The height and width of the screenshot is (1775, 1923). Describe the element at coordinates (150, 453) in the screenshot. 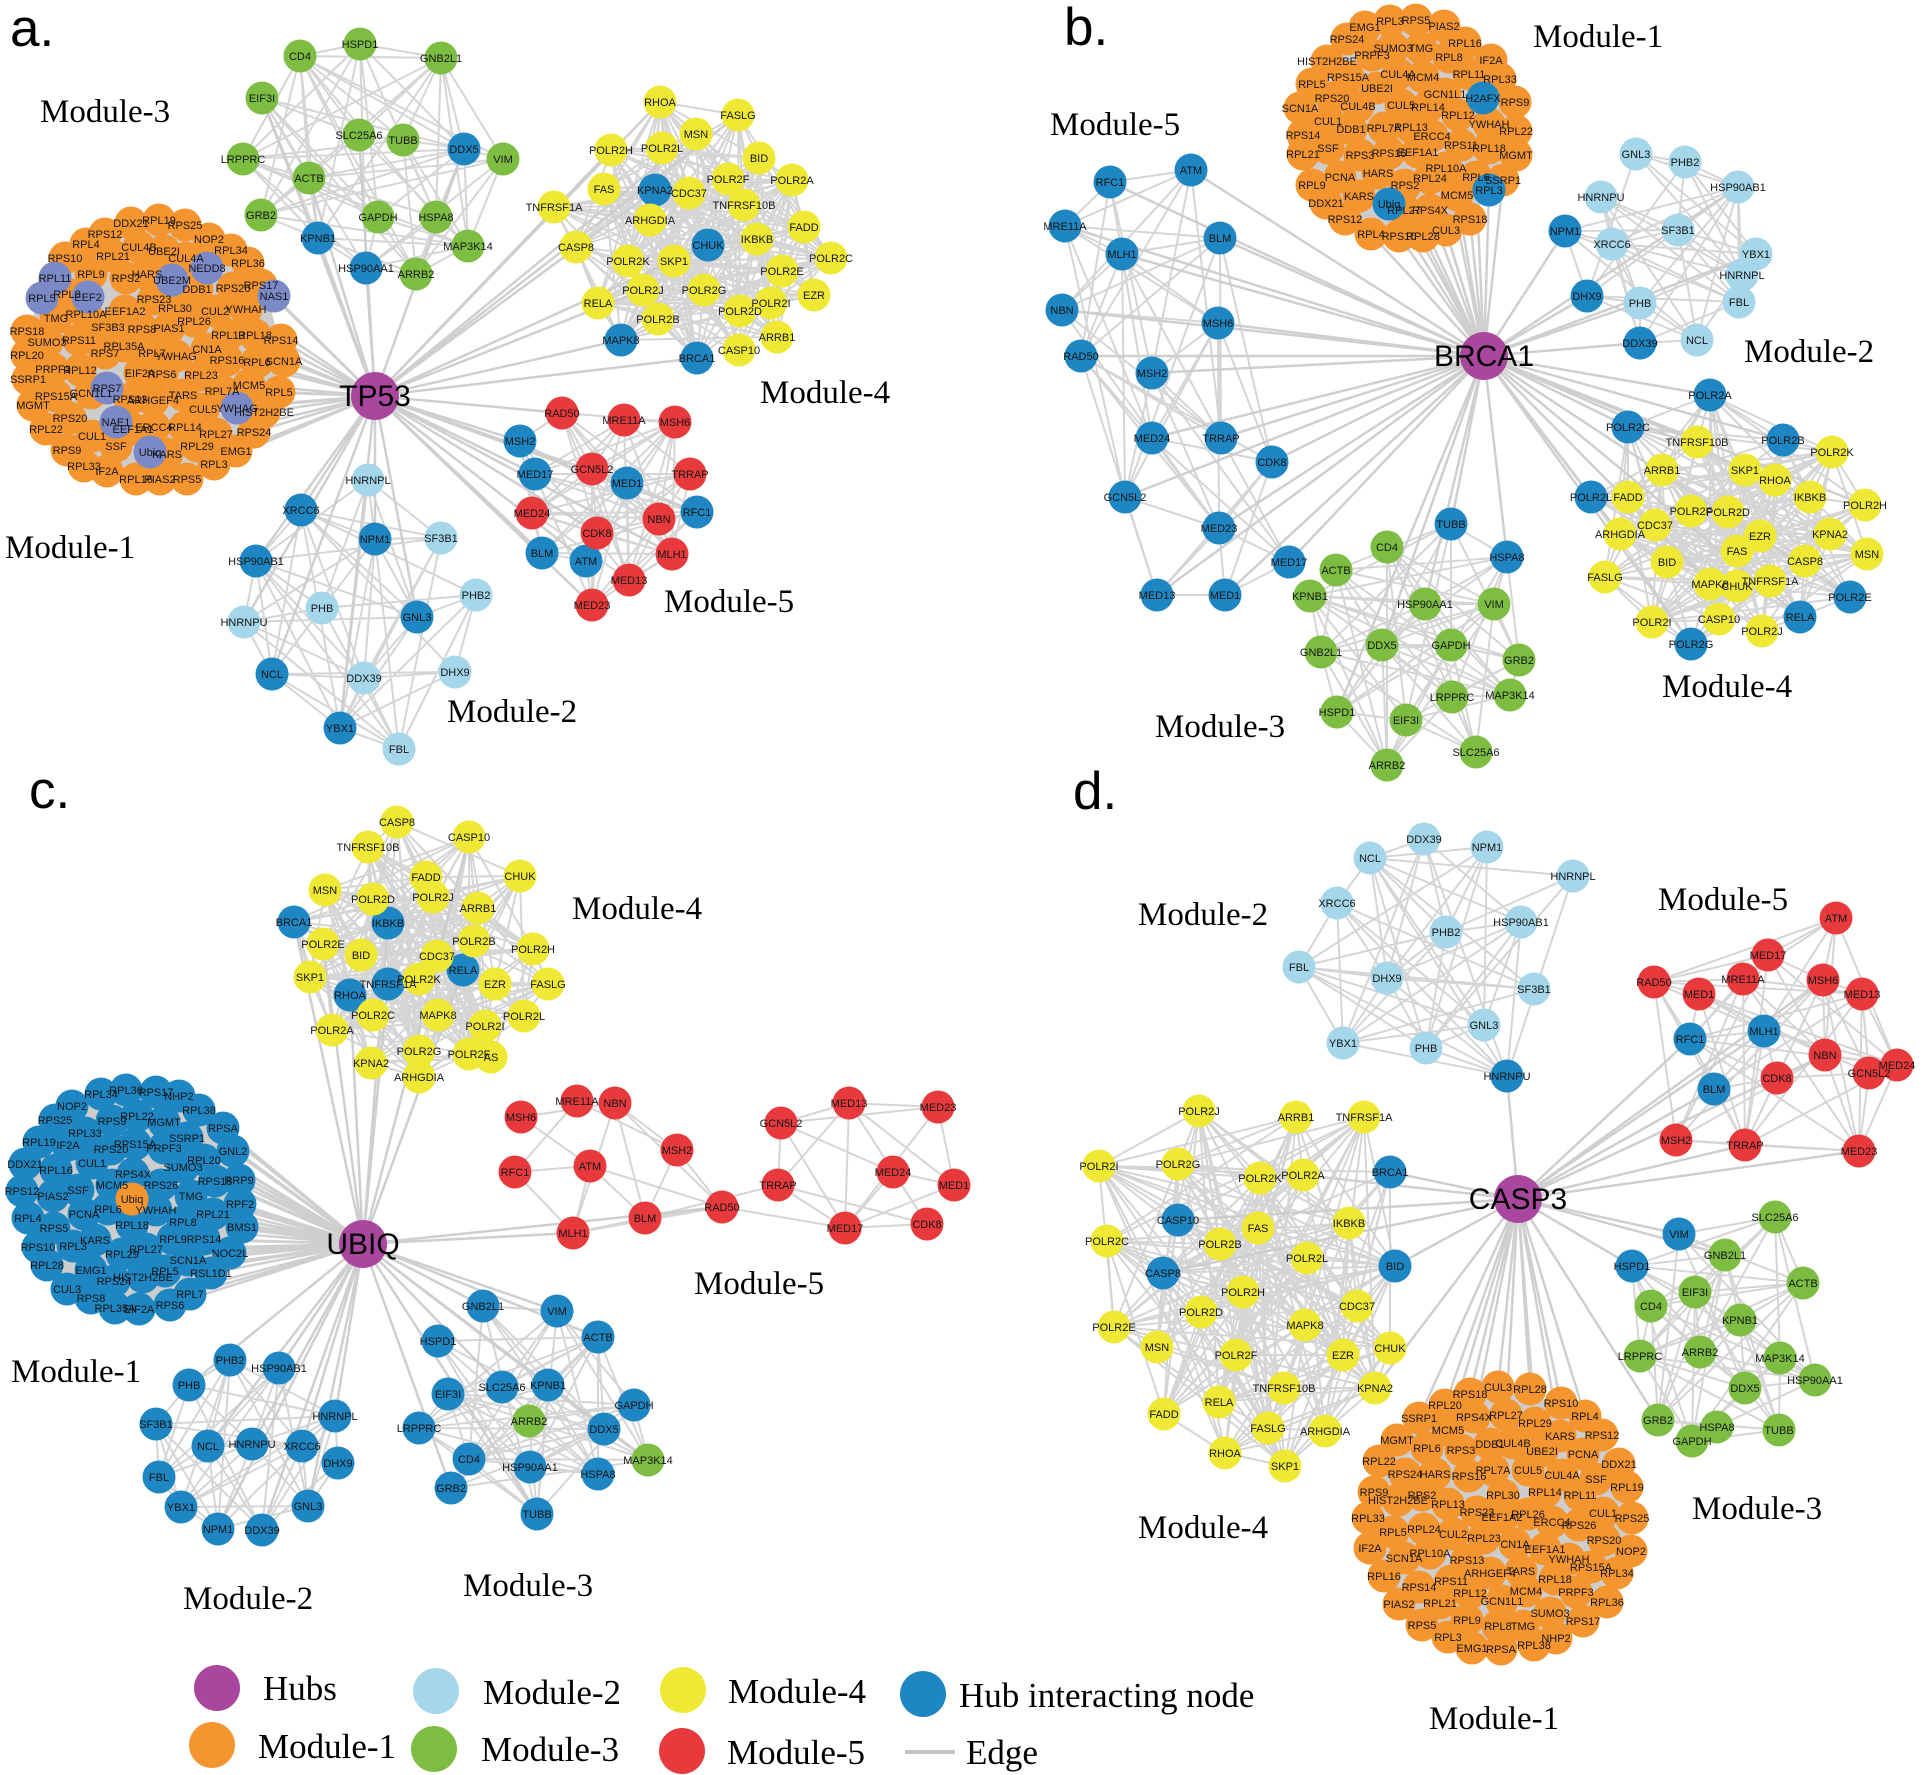

I see `svg-text: Ubiq` at that location.